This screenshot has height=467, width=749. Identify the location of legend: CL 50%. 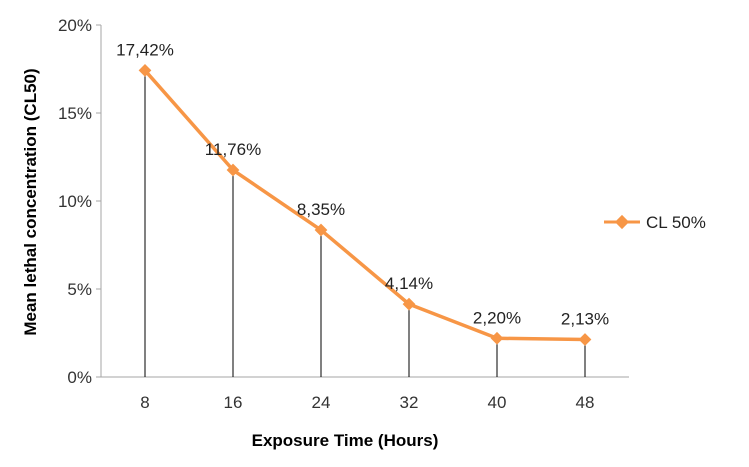
(655, 222).